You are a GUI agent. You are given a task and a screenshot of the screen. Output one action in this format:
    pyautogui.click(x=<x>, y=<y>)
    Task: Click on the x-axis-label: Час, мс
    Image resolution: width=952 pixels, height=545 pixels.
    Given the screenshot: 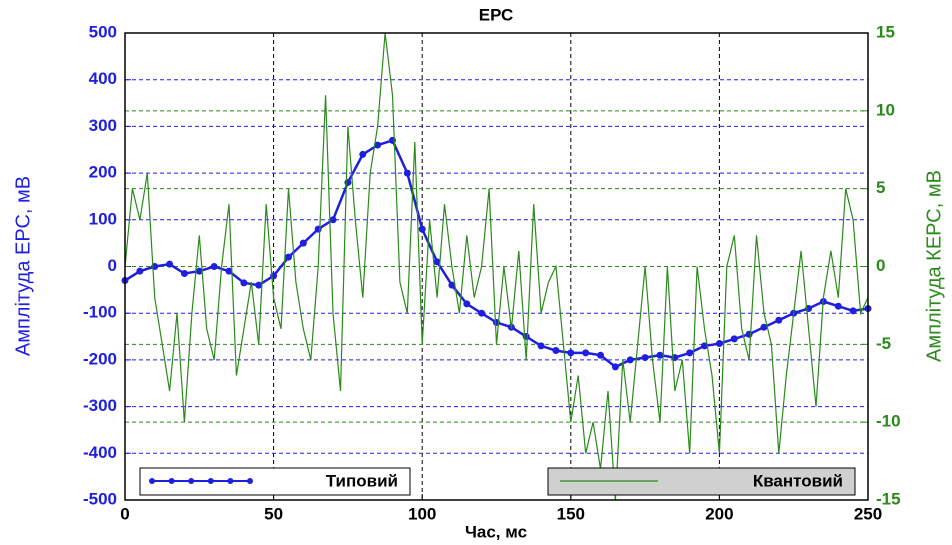 What is the action you would take?
    pyautogui.click(x=496, y=531)
    